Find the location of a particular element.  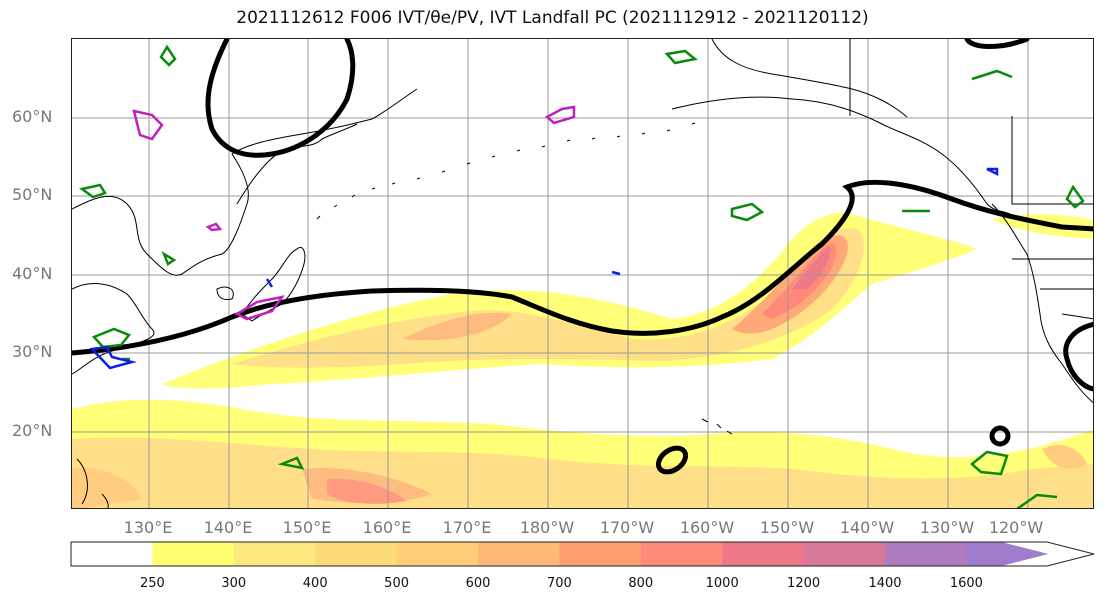

colorbar-tick-label: 250 is located at coordinates (152, 583).